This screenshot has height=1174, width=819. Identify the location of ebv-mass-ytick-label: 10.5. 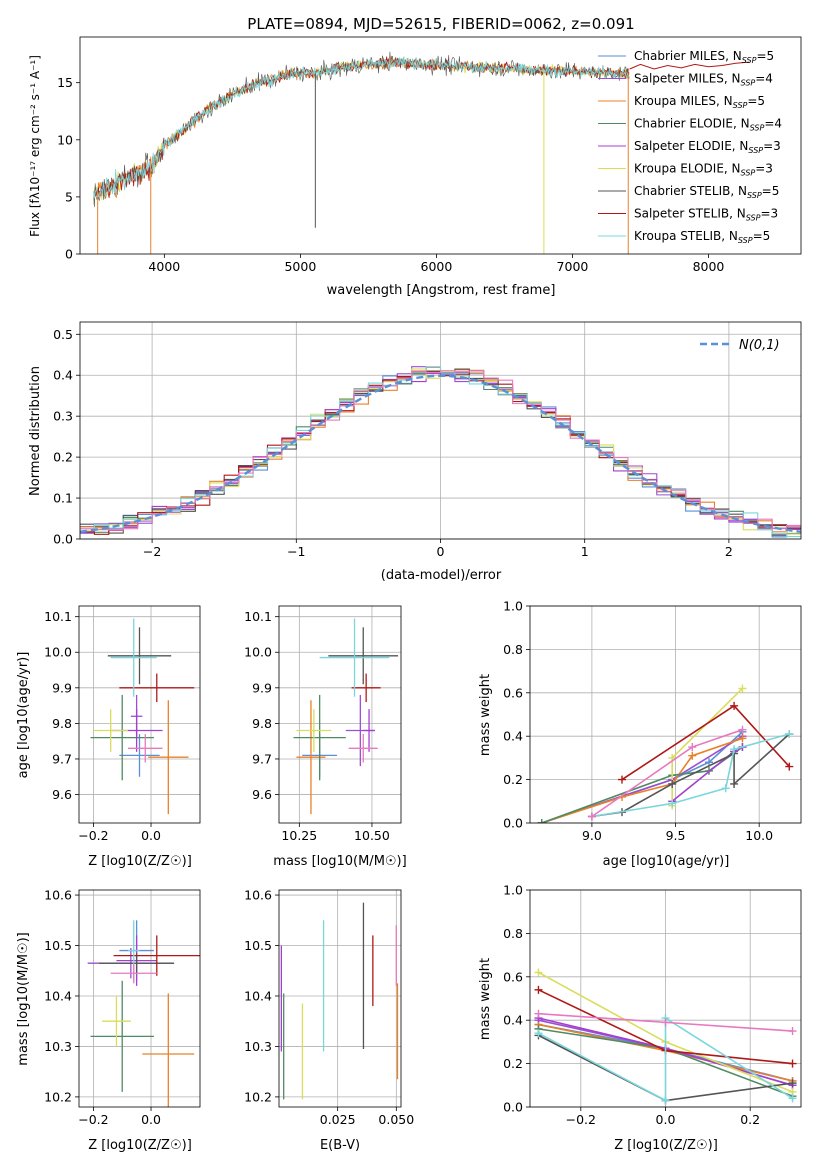
(258, 945).